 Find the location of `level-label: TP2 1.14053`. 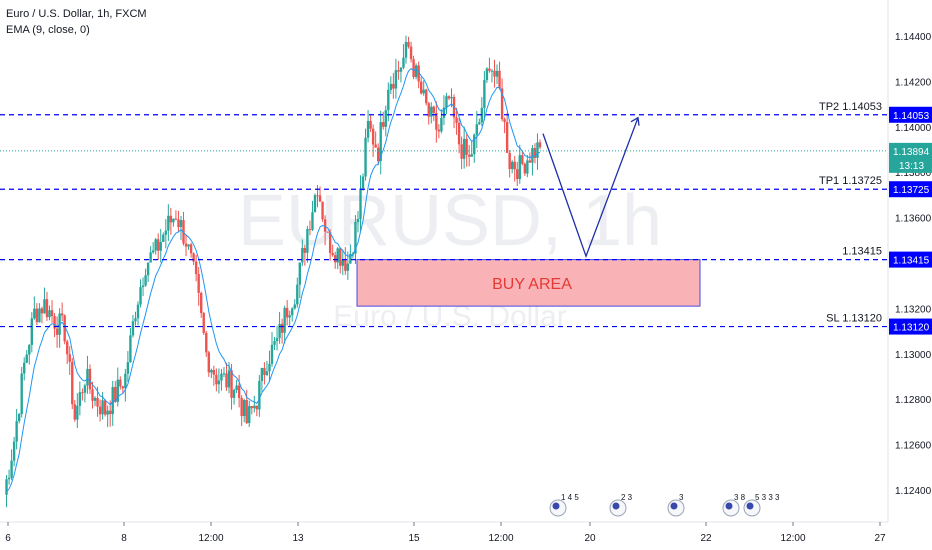

level-label: TP2 1.14053 is located at coordinates (850, 107).